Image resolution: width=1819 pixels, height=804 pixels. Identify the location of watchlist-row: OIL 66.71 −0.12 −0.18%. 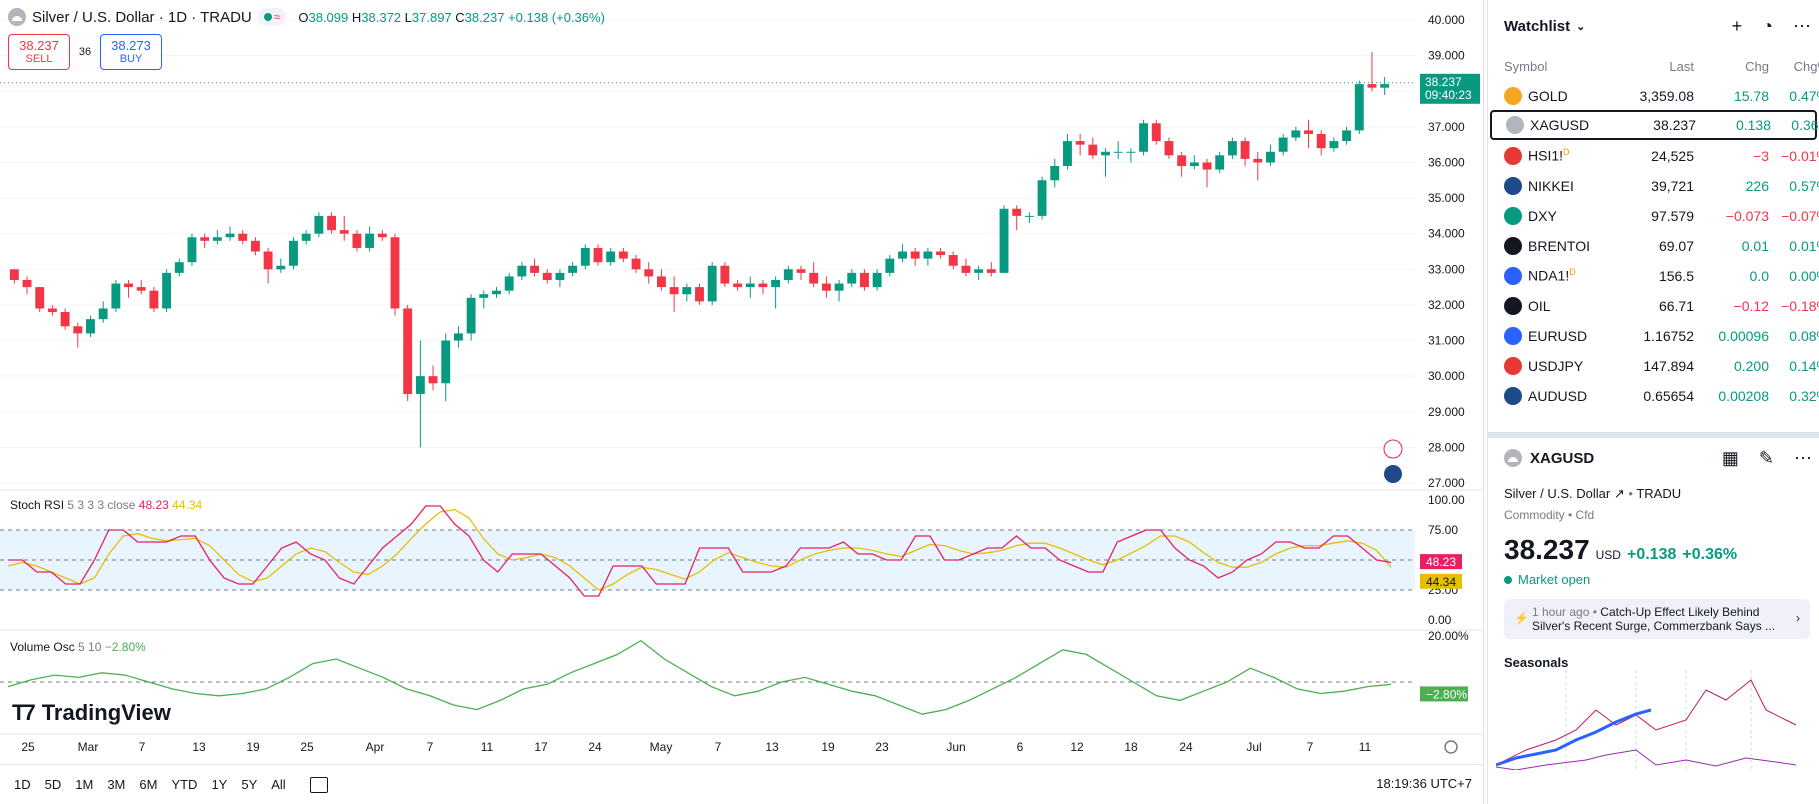
(1653, 305).